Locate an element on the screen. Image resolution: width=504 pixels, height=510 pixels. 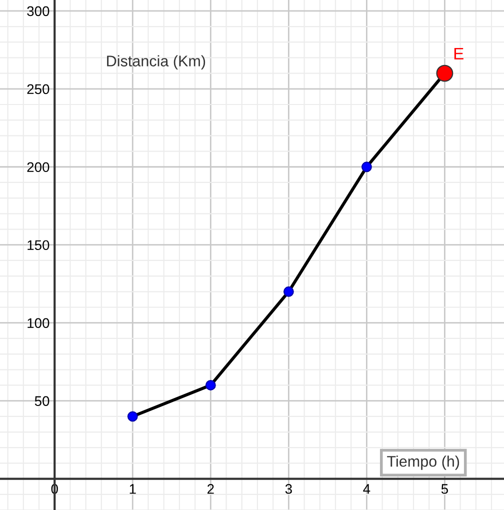
y-tick-label: 200 is located at coordinates (38, 167).